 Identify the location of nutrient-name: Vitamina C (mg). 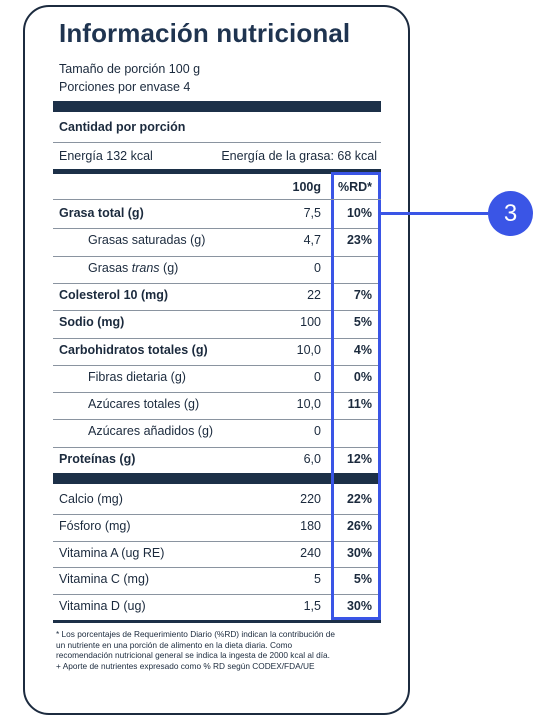
(104, 579).